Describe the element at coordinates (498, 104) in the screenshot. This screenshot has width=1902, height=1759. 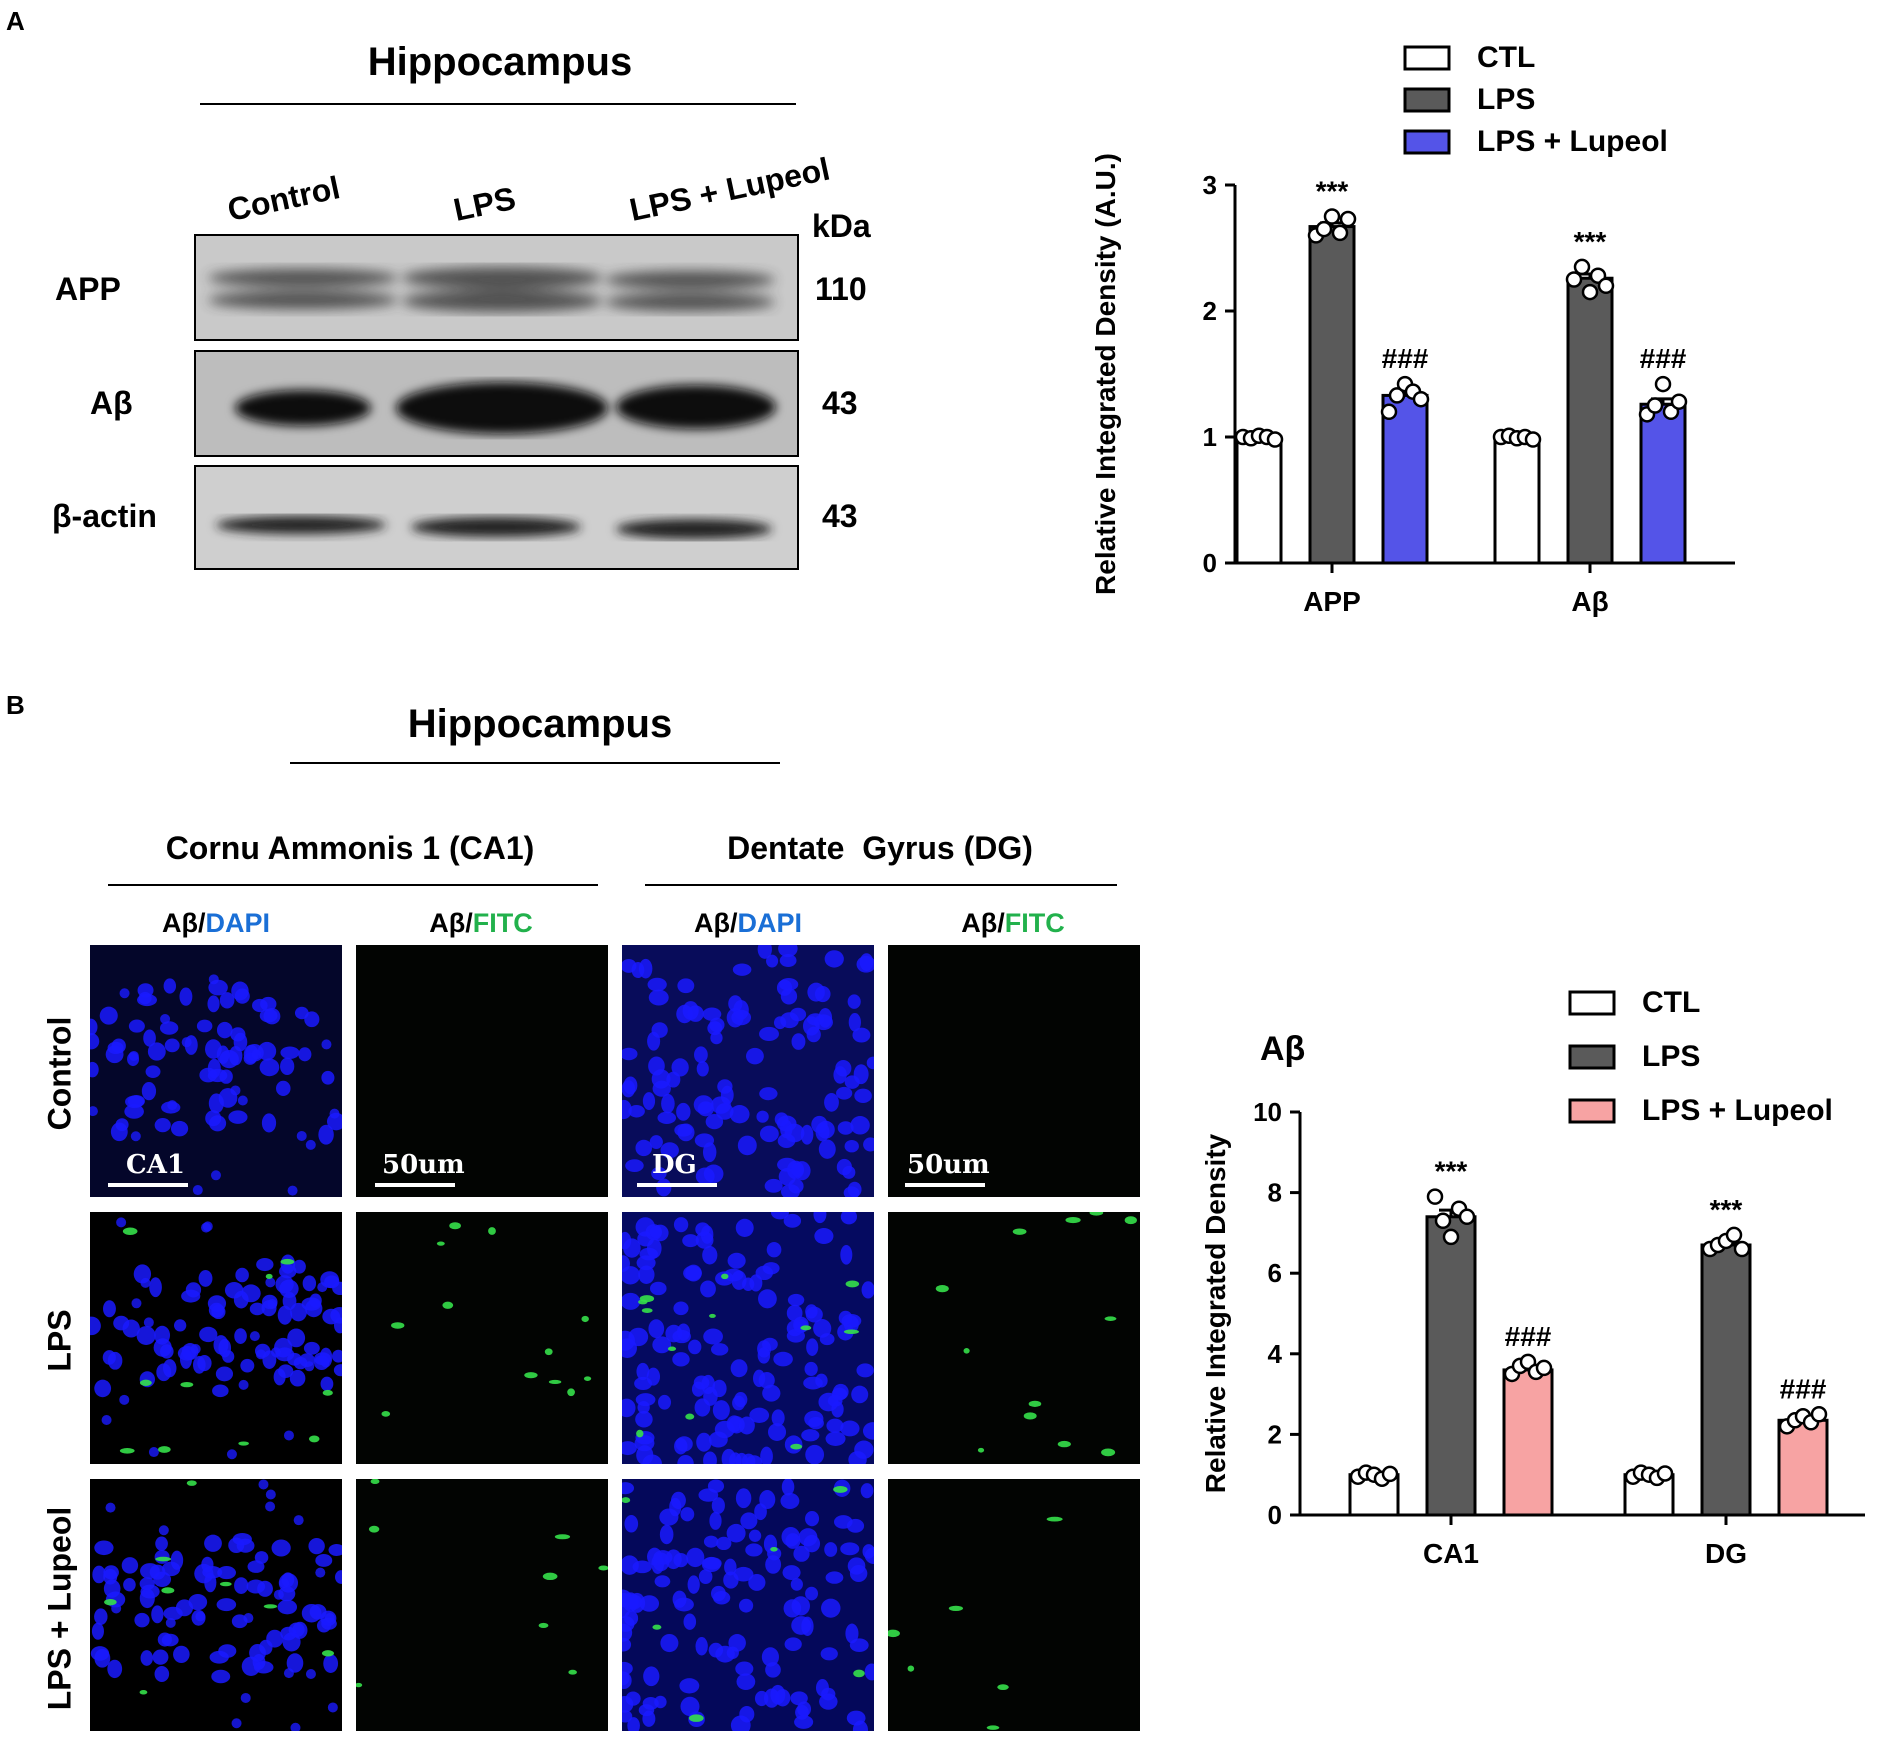
I see `panel-a-title-rule` at that location.